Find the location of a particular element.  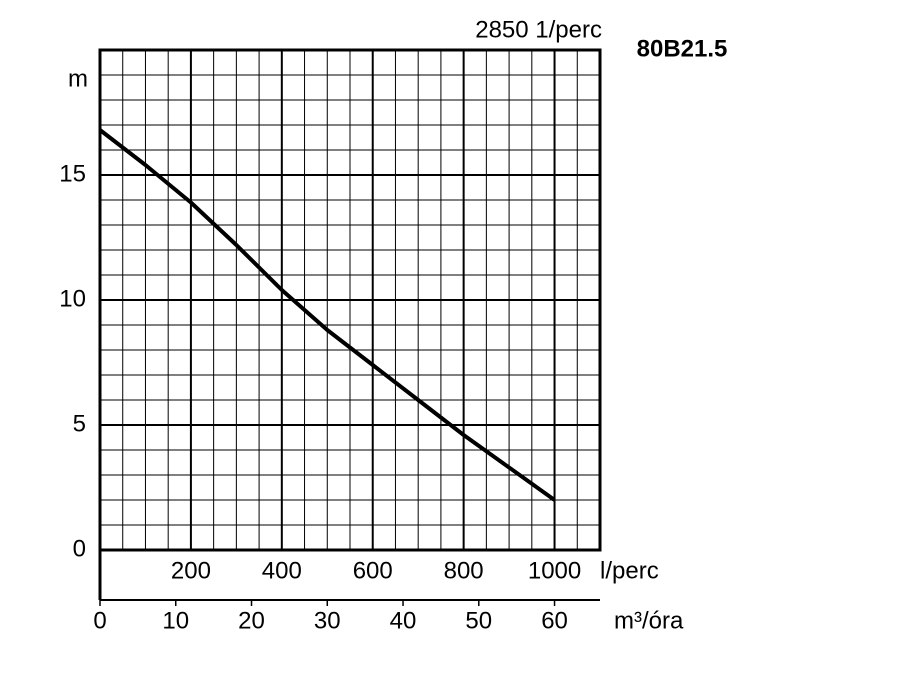

y-tick-label: 15 is located at coordinates (72, 173).